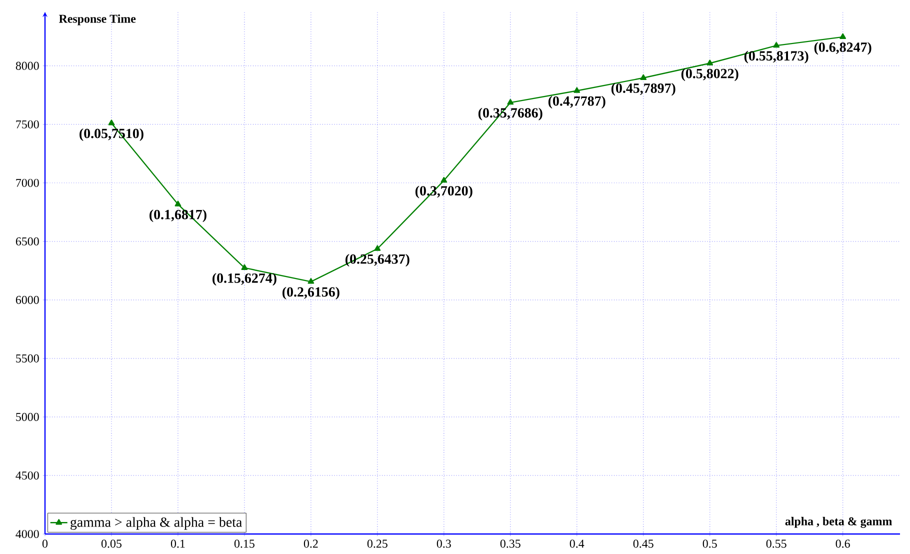 The height and width of the screenshot is (554, 910). I want to click on legend-label: gamma > alpha & alpha = beta, so click(156, 523).